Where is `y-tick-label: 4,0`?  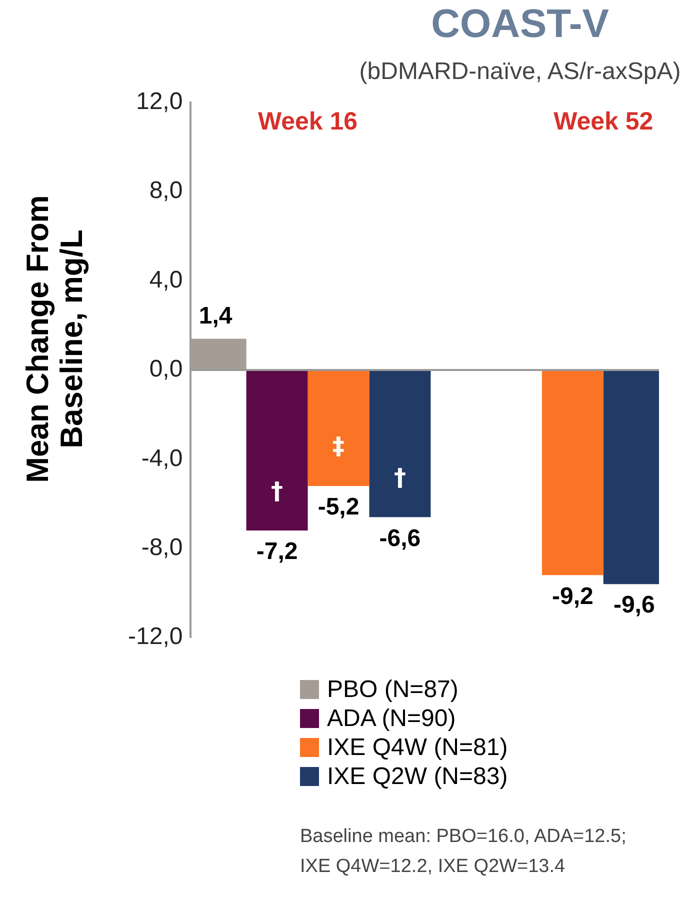 y-tick-label: 4,0 is located at coordinates (166, 280).